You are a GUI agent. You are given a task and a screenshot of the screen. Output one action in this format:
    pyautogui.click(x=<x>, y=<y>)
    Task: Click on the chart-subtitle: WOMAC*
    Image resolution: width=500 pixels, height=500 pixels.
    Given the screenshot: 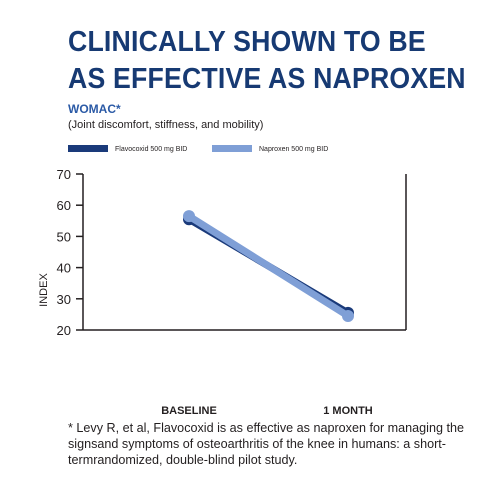 What is the action you would take?
    pyautogui.click(x=94, y=109)
    